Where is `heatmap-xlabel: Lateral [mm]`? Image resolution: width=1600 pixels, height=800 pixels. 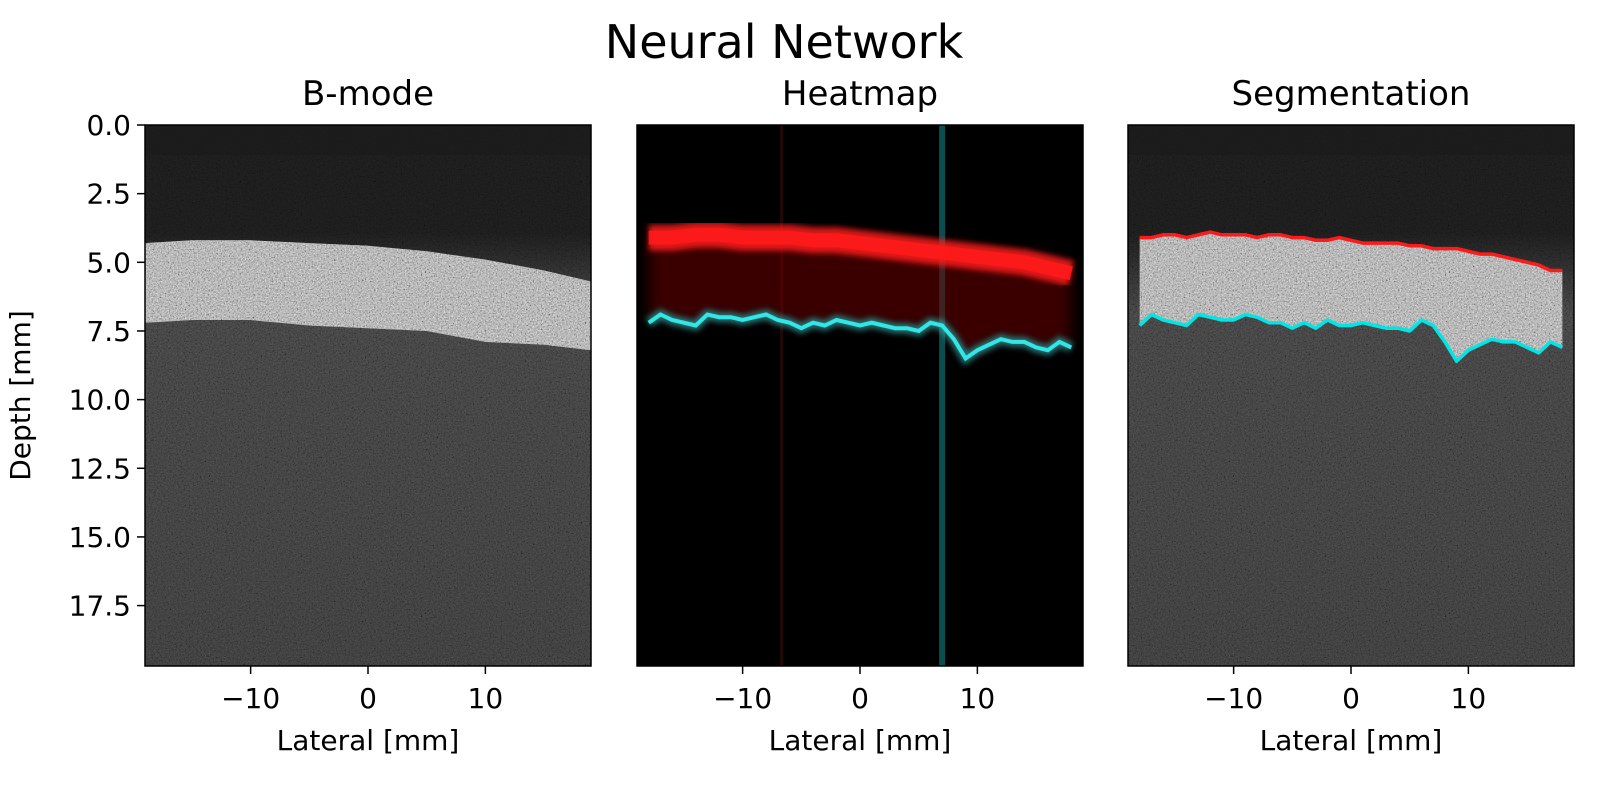
heatmap-xlabel: Lateral [mm] is located at coordinates (860, 740).